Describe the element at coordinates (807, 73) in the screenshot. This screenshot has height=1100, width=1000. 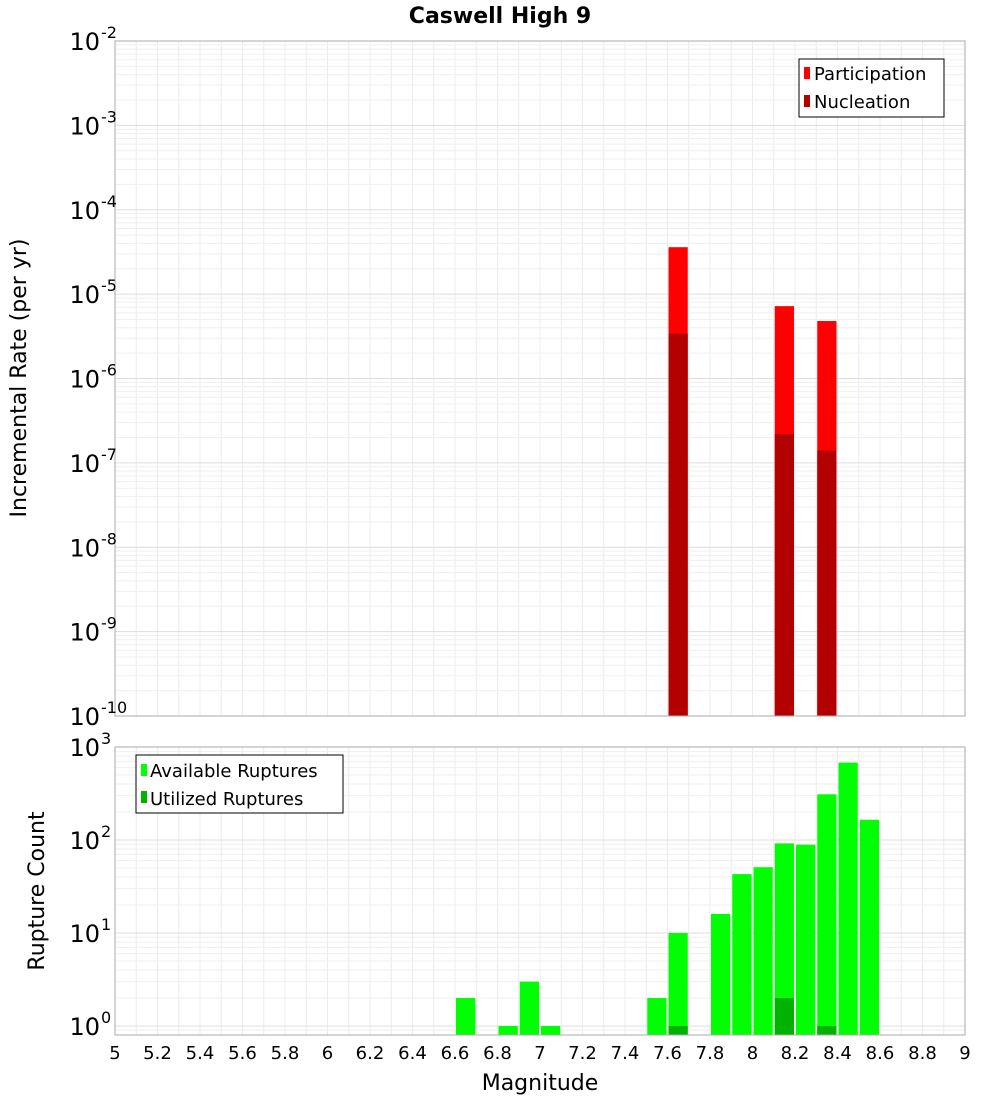
I see `legend-swatch-participation` at that location.